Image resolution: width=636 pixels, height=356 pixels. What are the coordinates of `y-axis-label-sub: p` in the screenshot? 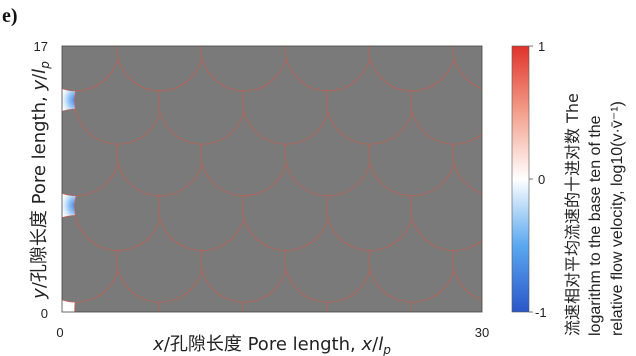 It's located at (45, 65).